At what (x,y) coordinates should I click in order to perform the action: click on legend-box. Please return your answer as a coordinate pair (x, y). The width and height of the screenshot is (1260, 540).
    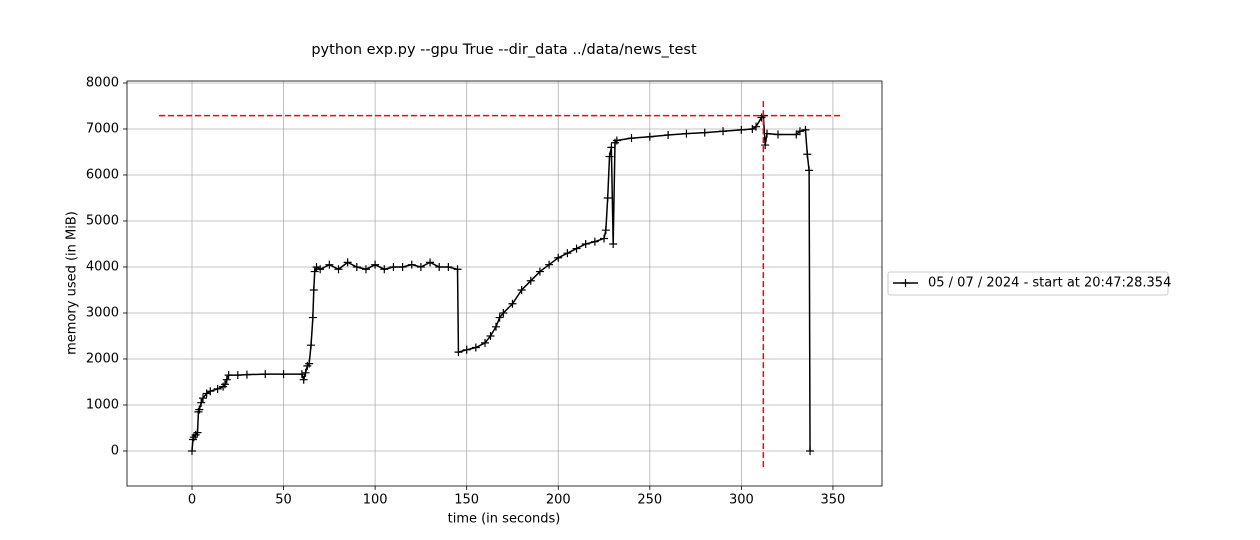
    Looking at the image, I should click on (1028, 283).